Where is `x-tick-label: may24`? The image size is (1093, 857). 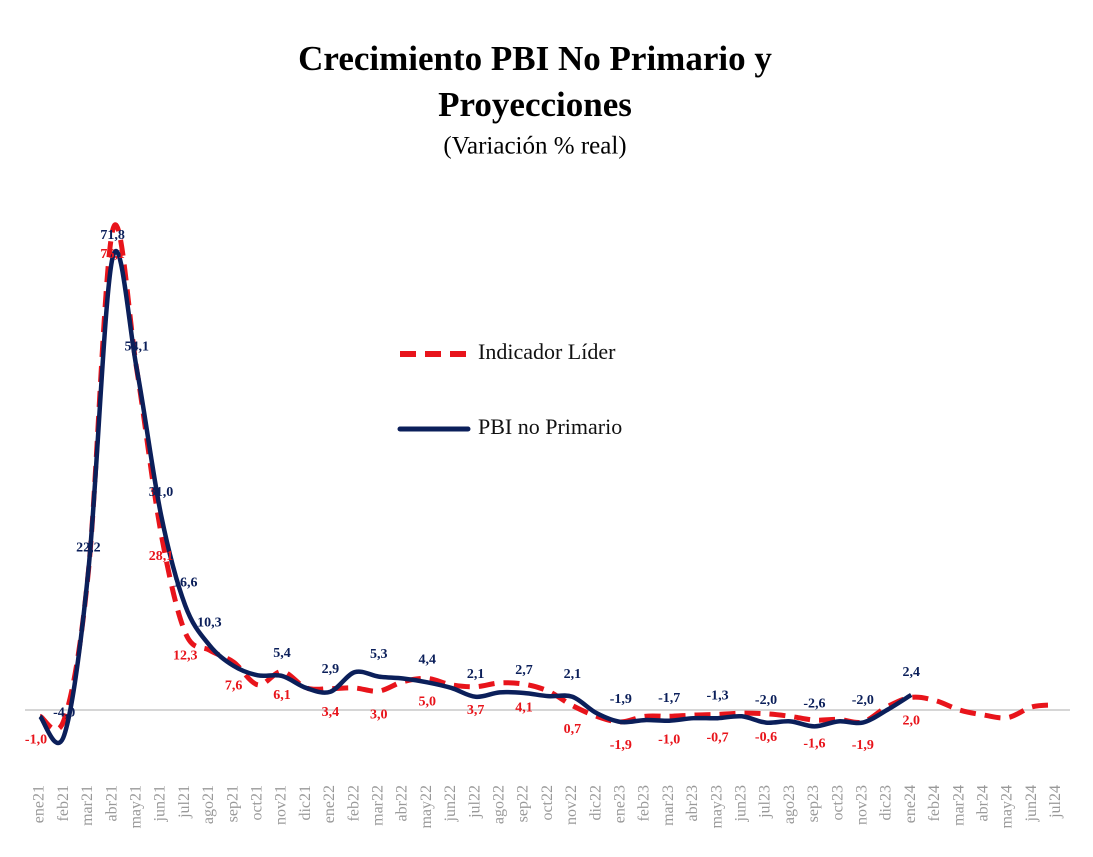
x-tick-label: may24 is located at coordinates (1007, 807).